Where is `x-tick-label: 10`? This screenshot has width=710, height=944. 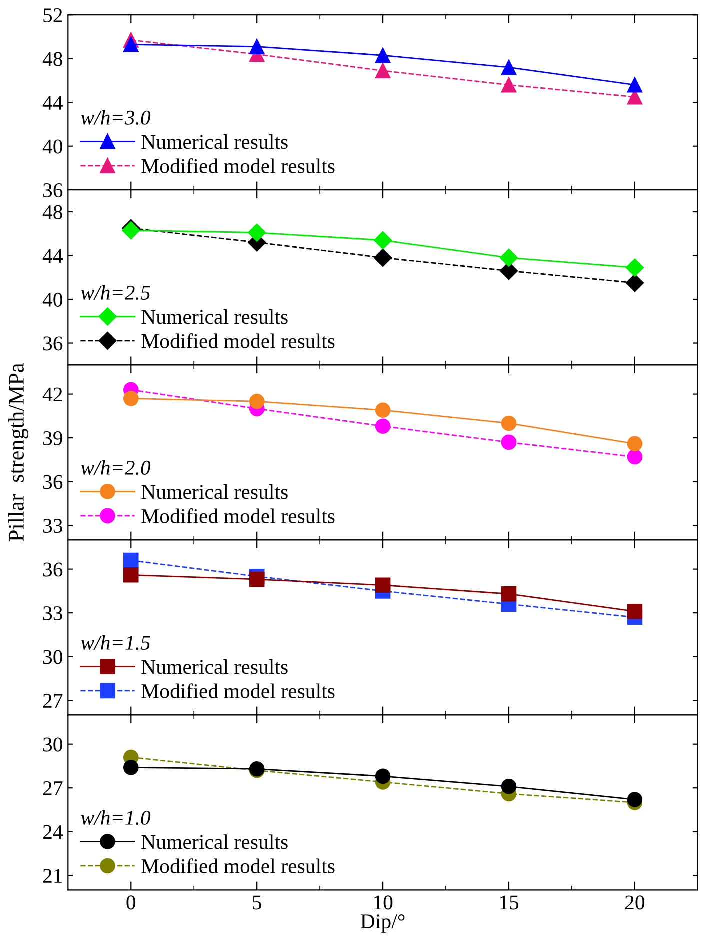
x-tick-label: 10 is located at coordinates (383, 903).